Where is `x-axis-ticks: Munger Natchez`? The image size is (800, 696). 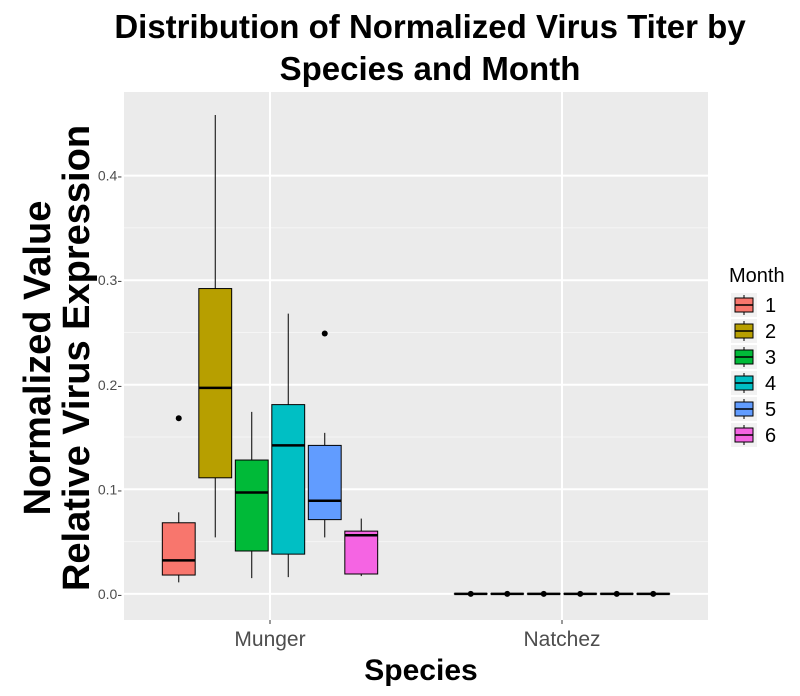 x-axis-ticks: Munger Natchez is located at coordinates (417, 635).